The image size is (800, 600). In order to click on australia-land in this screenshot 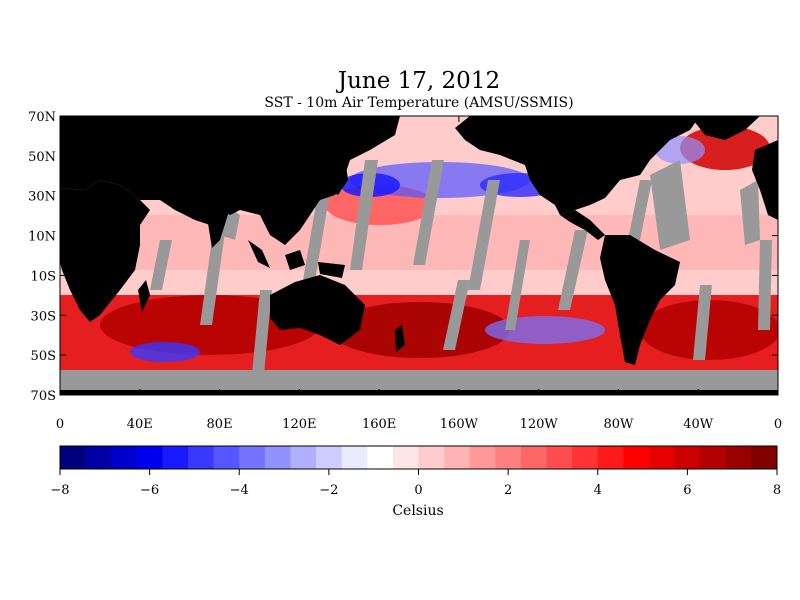, I will do `click(317, 310)`.